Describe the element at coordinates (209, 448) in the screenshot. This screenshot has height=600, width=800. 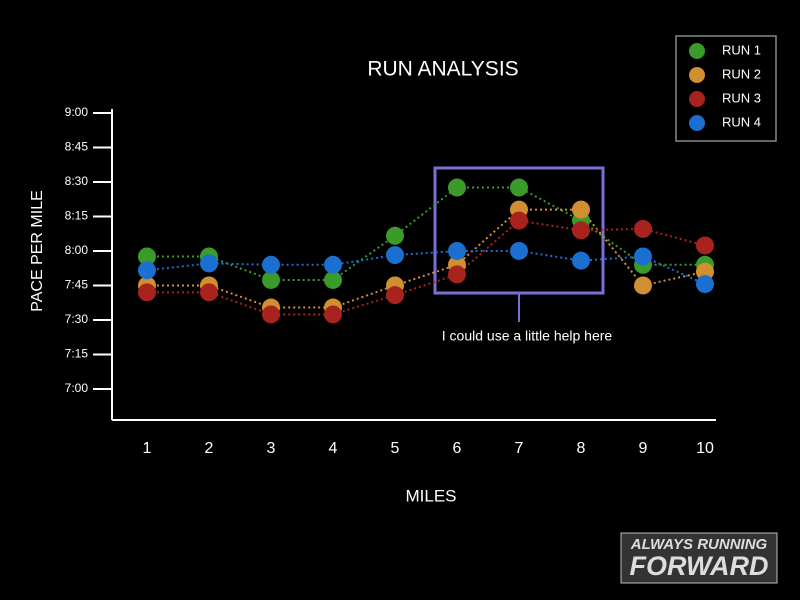
I see `x-tick-label: 2` at that location.